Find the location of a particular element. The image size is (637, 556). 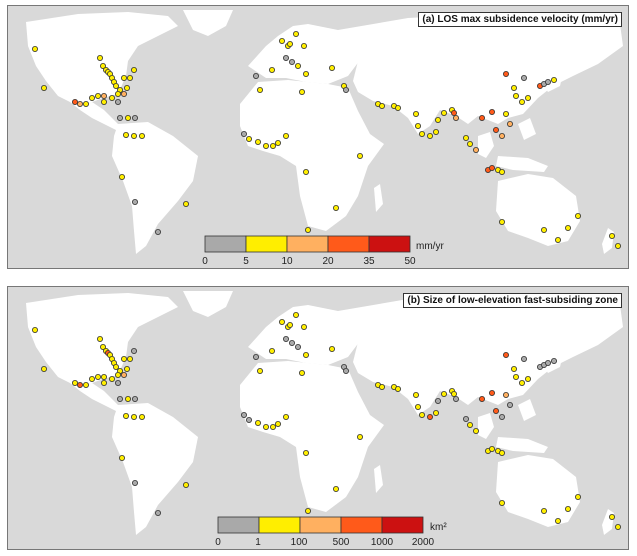

colorbar-tick-5: 50 is located at coordinates (410, 261).